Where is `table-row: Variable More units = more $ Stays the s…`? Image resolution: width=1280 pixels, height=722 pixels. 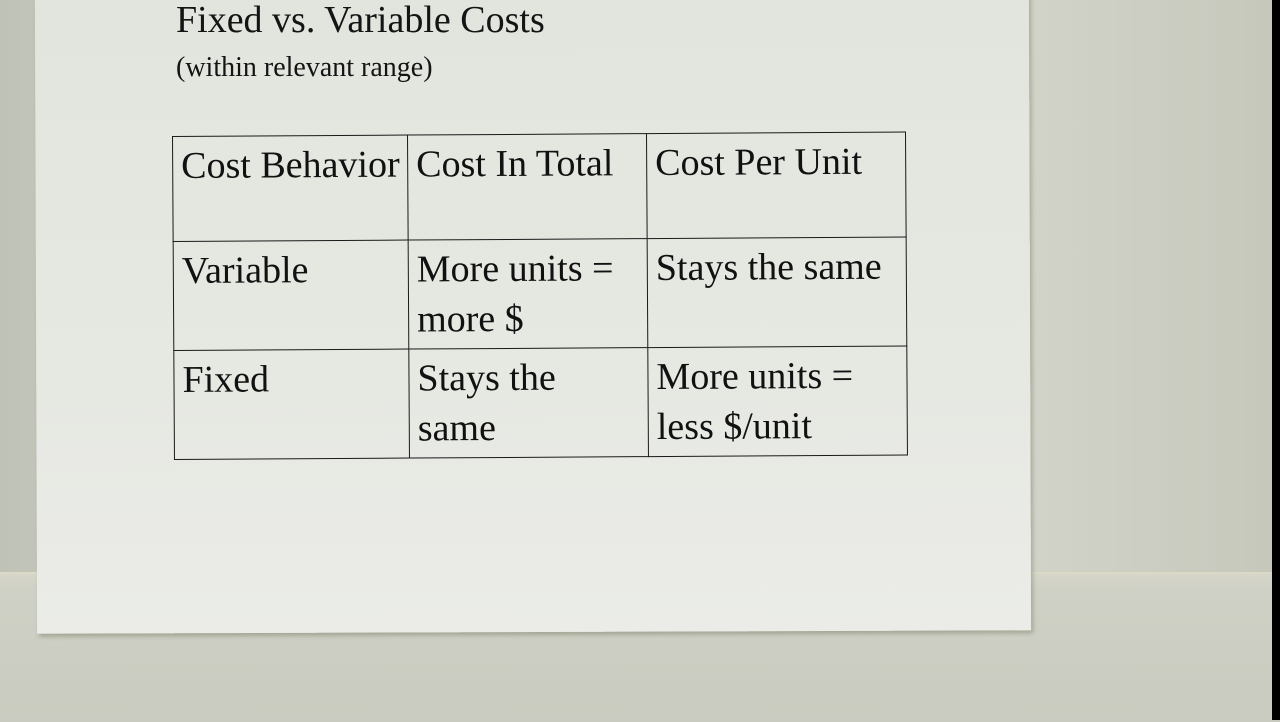 table-row: Variable More units = more $ Stays the s… is located at coordinates (540, 294).